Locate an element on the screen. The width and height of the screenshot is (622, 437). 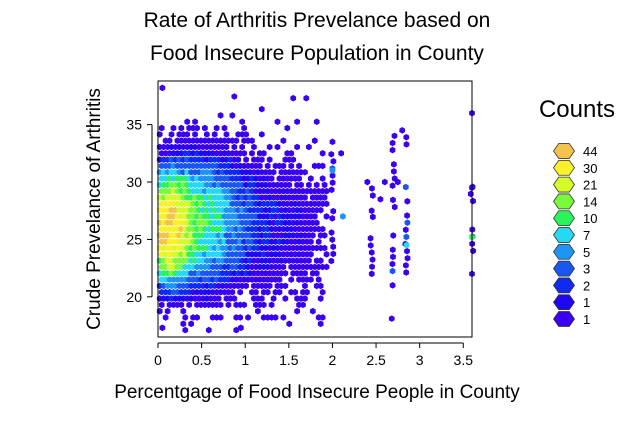
y-axis: 20 25 30 35 is located at coordinates (139, 211).